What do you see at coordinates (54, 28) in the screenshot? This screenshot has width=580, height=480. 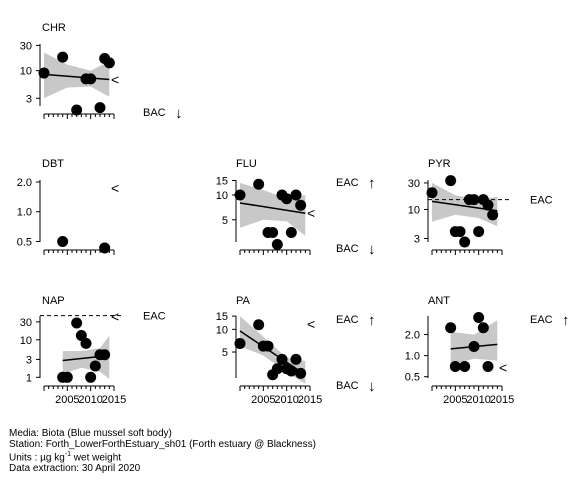 I see `panel-title: CHR` at bounding box center [54, 28].